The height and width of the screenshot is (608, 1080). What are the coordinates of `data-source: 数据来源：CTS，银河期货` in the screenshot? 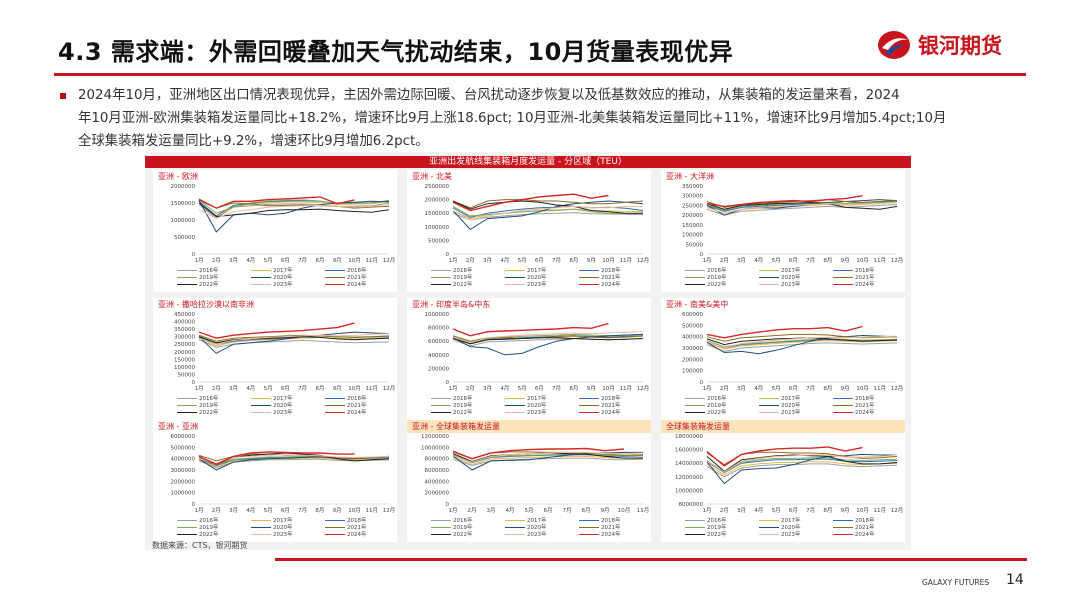 It's located at (200, 545).